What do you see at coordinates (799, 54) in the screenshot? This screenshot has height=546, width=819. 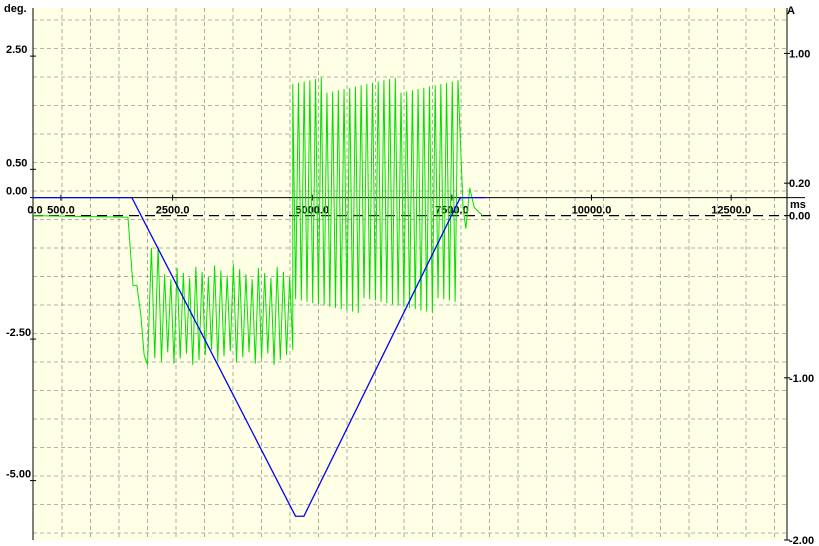 I see `y-right-tick-label: 1.00` at bounding box center [799, 54].